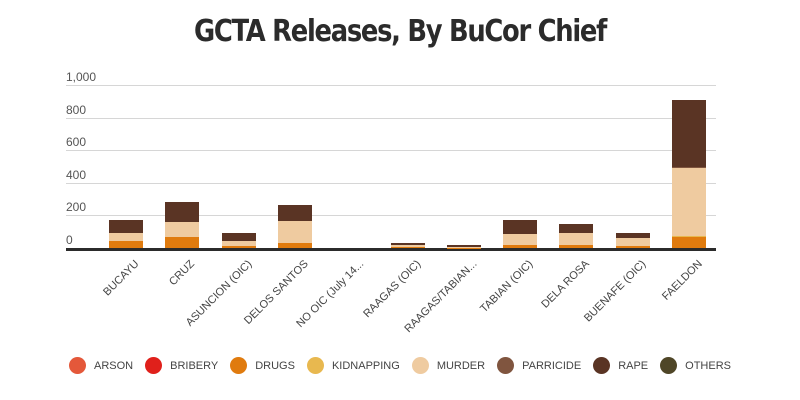 This screenshot has height=400, width=800. I want to click on legend-item-others: OTHERS, so click(695, 365).